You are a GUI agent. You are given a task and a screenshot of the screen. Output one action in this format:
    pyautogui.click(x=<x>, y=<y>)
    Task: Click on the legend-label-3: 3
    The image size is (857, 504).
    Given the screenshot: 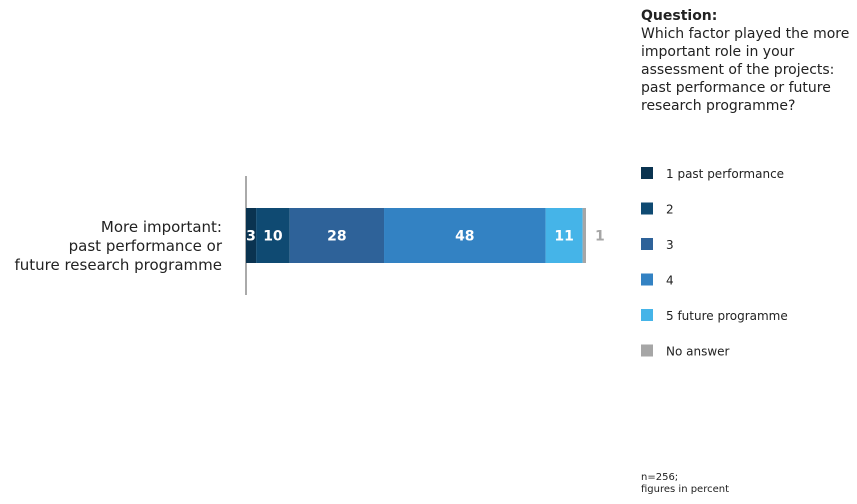 What is the action you would take?
    pyautogui.click(x=670, y=245)
    